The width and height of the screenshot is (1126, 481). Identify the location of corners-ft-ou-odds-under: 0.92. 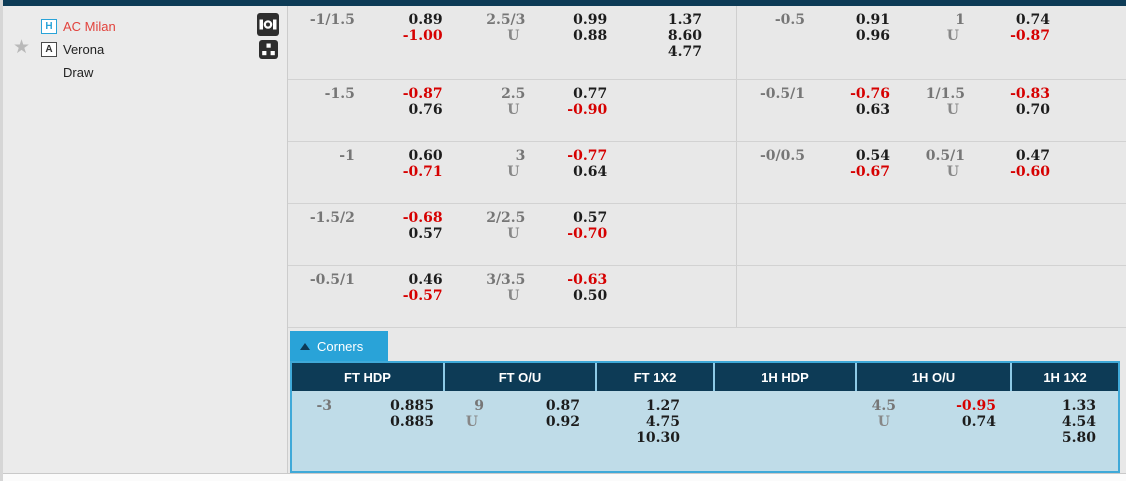
(562, 422).